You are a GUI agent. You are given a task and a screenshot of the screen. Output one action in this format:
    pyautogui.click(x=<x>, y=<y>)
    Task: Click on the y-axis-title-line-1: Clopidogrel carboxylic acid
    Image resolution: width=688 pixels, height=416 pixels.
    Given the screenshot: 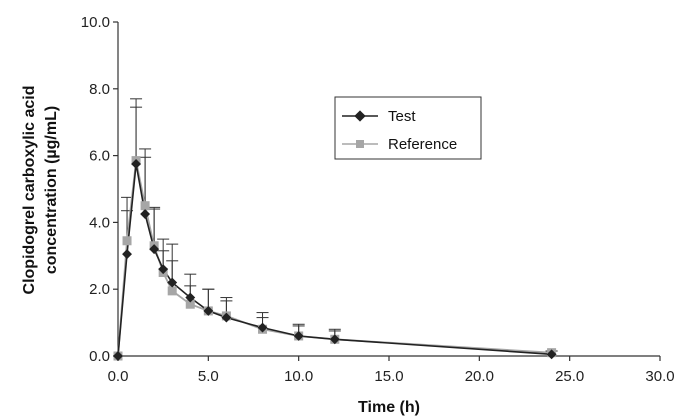 What is the action you would take?
    pyautogui.click(x=29, y=190)
    